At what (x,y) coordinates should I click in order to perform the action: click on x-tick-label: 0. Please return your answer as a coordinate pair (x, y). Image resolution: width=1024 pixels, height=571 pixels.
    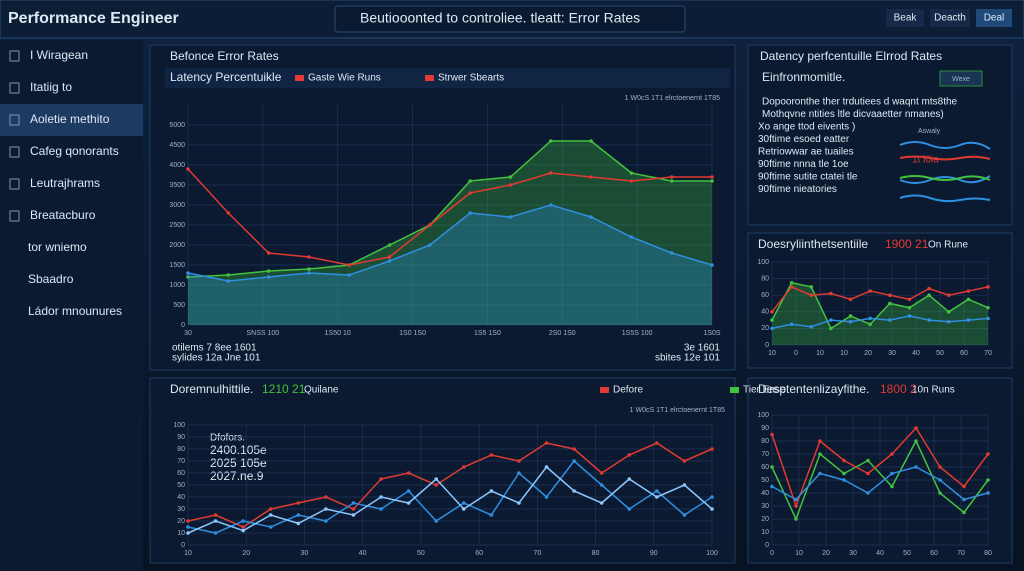
    Looking at the image, I should click on (796, 353).